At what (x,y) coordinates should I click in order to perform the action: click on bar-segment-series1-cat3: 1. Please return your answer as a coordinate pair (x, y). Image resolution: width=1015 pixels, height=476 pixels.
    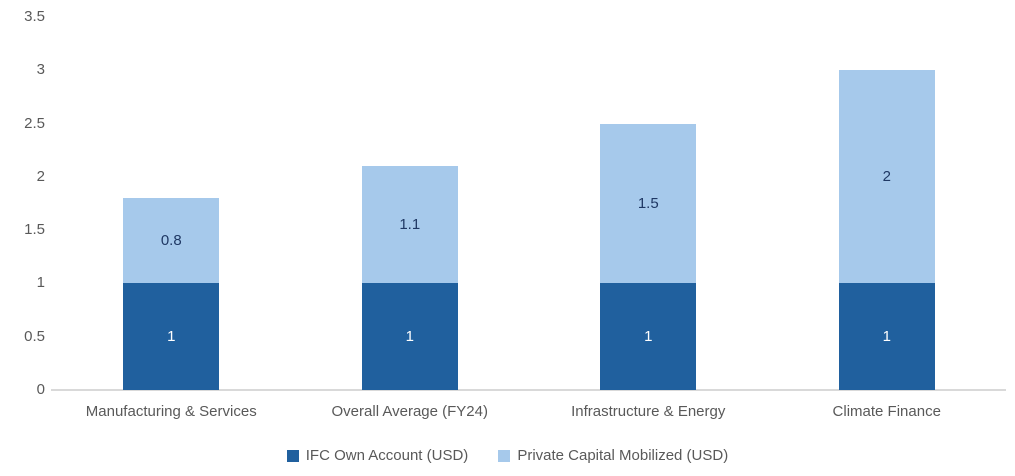
    Looking at the image, I should click on (648, 336).